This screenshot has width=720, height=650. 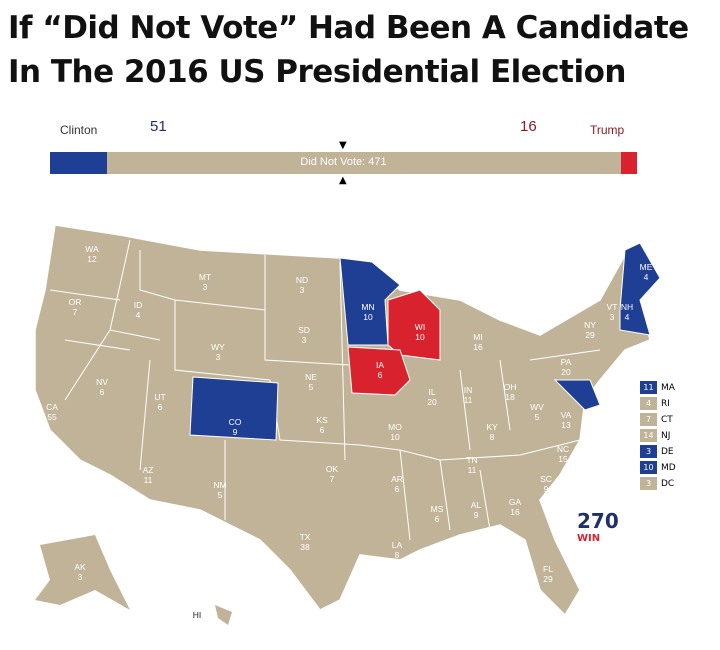 I want to click on state-label-PA: PA 20, so click(x=566, y=367).